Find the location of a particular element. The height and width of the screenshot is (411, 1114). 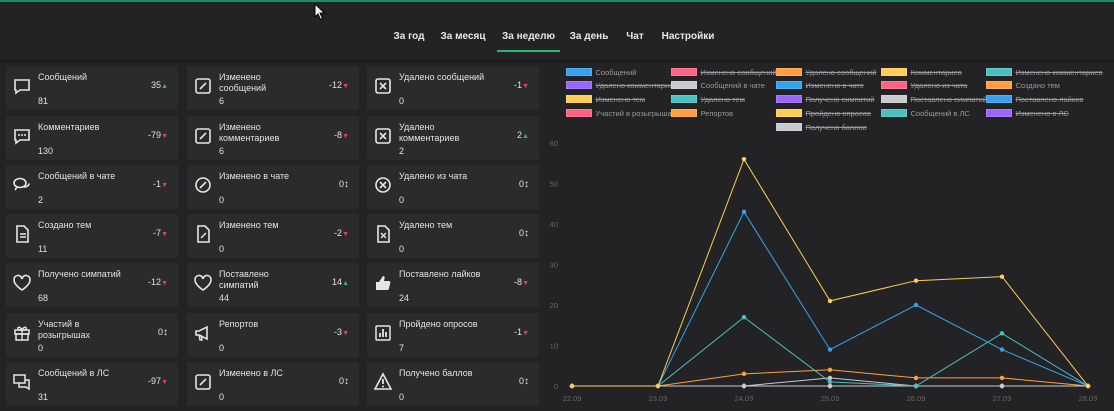

edit-document-icon is located at coordinates (203, 234).